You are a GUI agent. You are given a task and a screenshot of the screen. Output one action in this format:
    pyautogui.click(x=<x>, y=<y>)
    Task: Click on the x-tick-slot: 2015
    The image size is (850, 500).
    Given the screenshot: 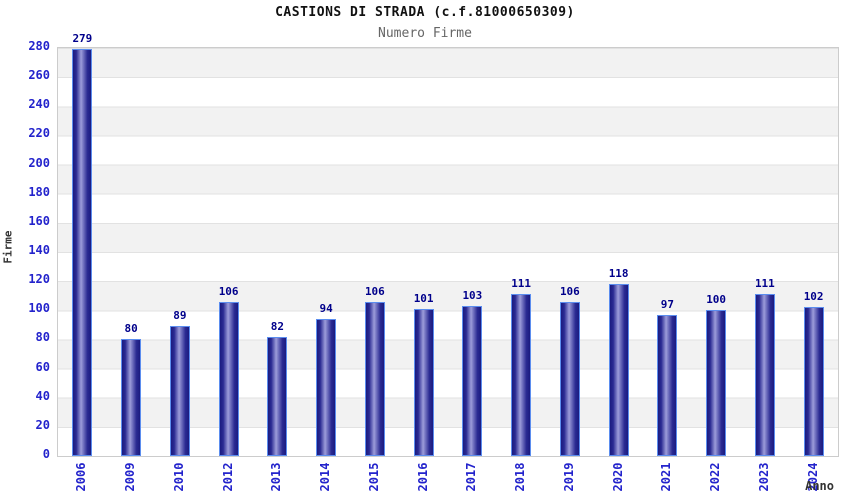 What is the action you would take?
    pyautogui.click(x=374, y=478)
    